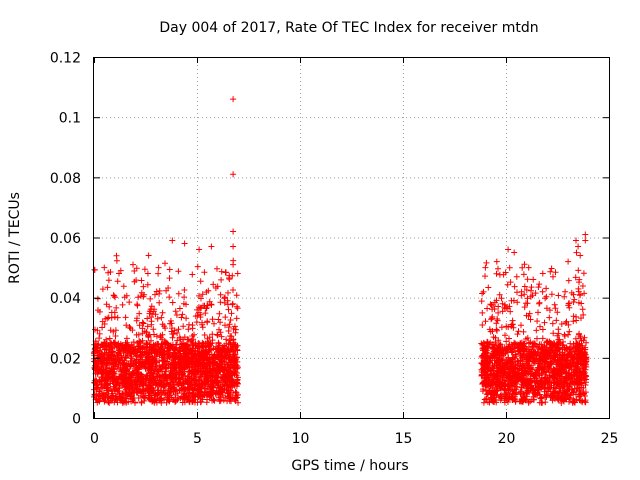 The image size is (640, 480). What do you see at coordinates (65, 299) in the screenshot?
I see `y-tick-label: 0.04` at bounding box center [65, 299].